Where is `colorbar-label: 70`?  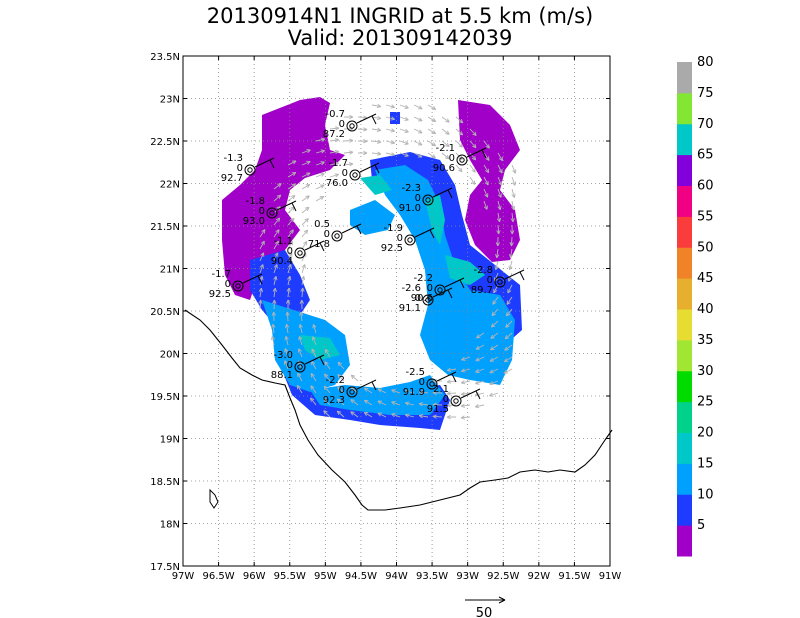 colorbar-label: 70 is located at coordinates (705, 124).